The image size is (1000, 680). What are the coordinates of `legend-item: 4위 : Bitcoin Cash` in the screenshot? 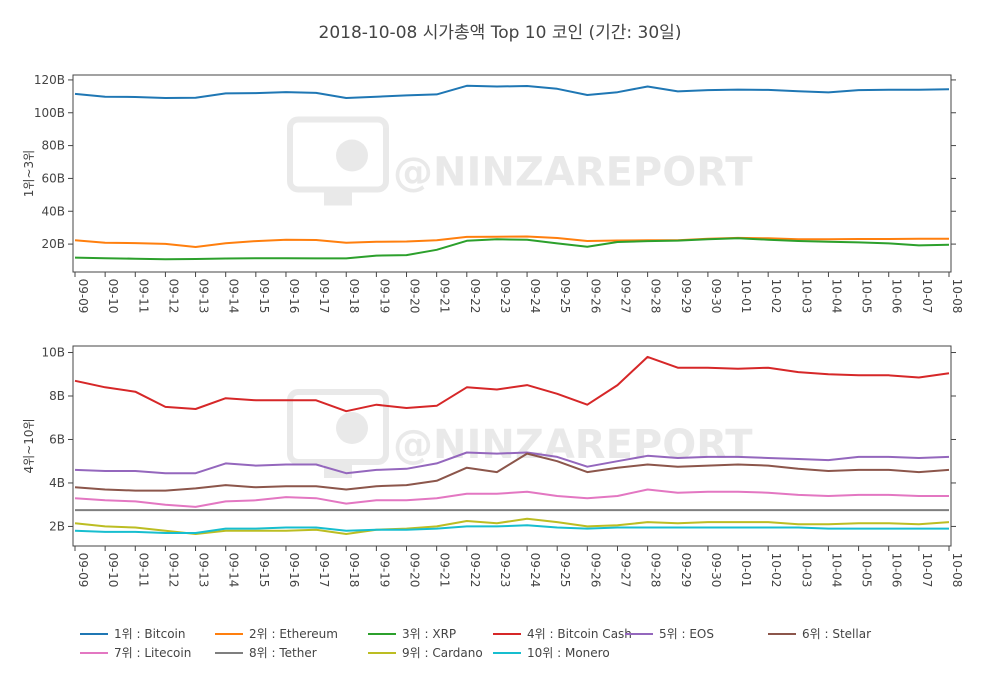 It's located at (562, 634).